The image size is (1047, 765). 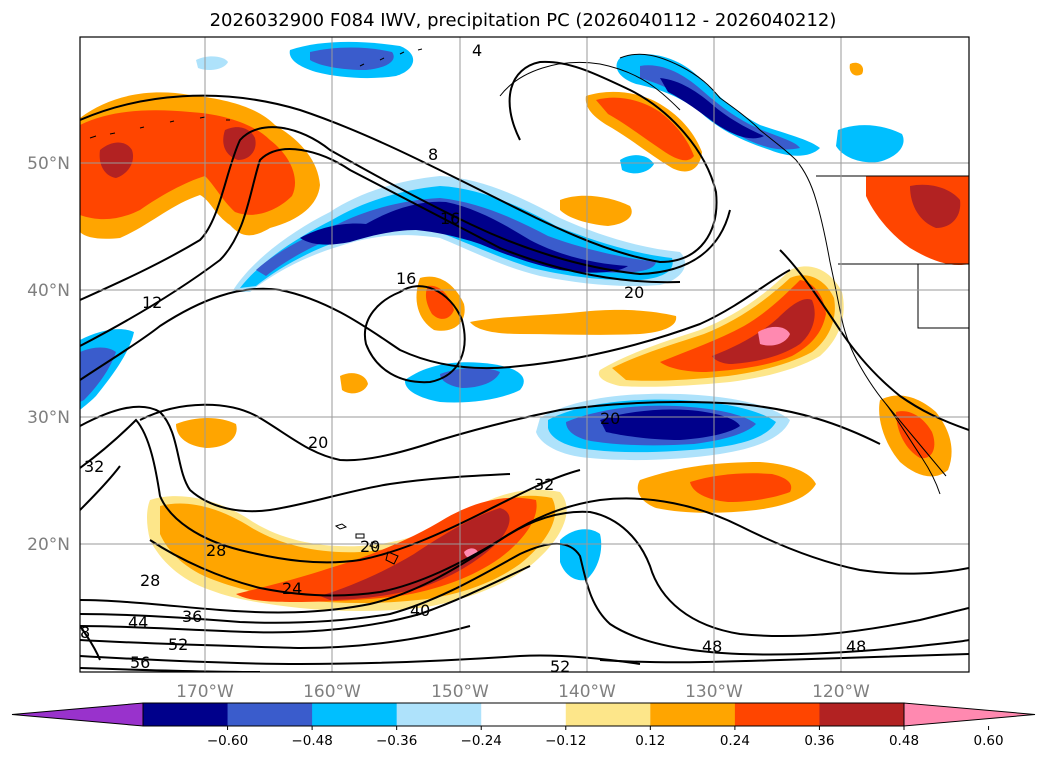 I want to click on colorbar-segments, so click(x=523, y=714).